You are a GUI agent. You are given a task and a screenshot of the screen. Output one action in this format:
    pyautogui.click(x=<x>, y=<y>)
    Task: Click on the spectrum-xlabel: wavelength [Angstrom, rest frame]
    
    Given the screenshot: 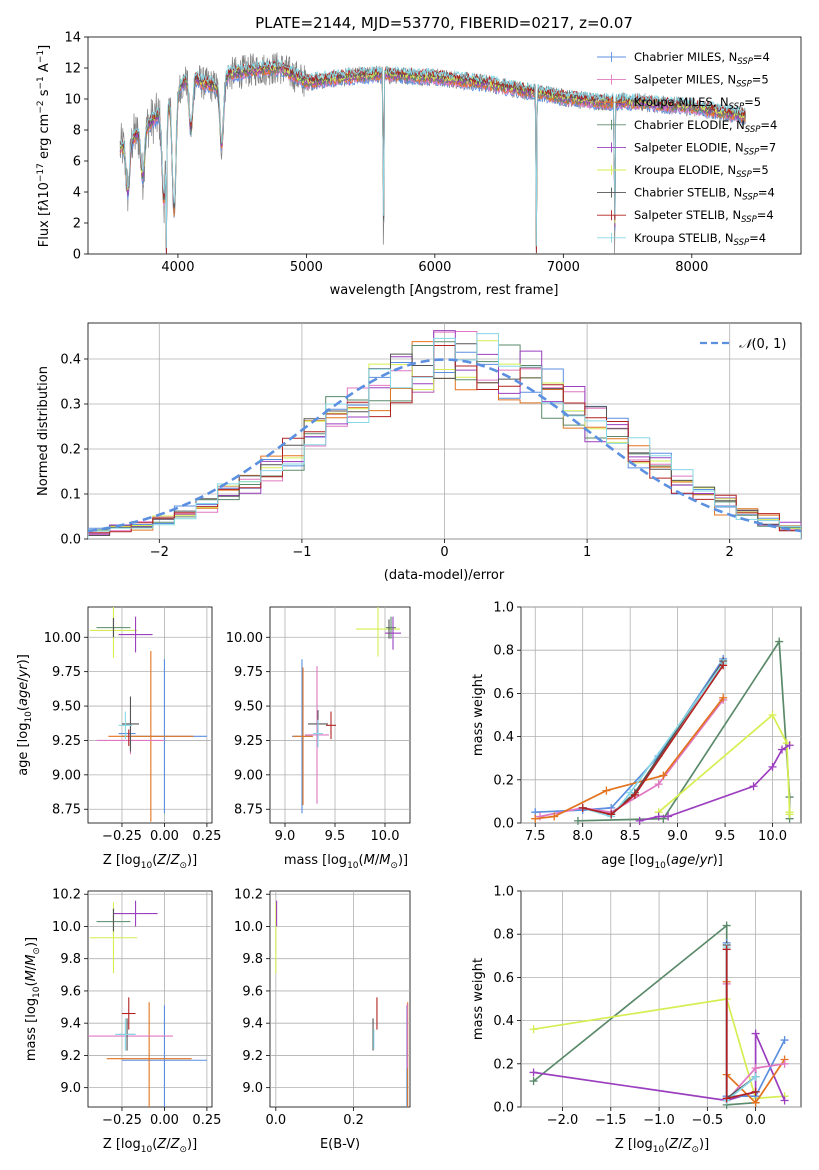 What is the action you would take?
    pyautogui.click(x=444, y=290)
    